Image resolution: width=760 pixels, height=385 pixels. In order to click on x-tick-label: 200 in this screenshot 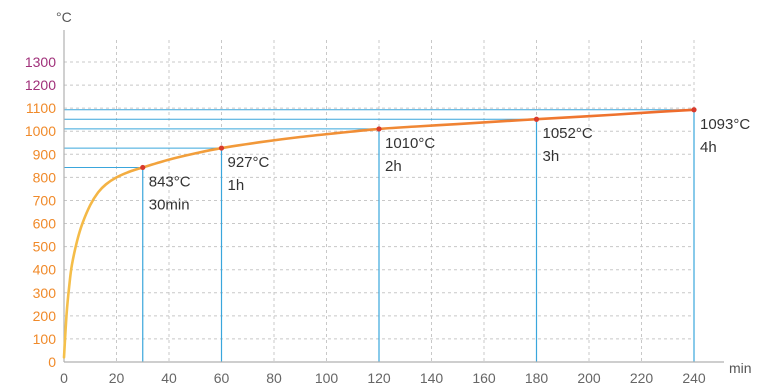, I will do `click(589, 377)`.